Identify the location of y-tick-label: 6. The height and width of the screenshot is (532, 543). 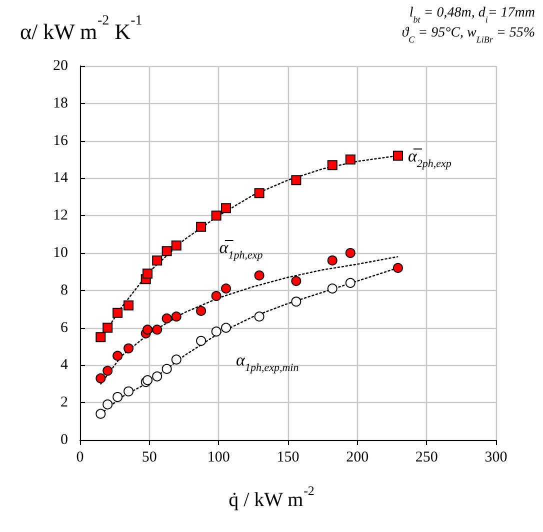
(64, 328).